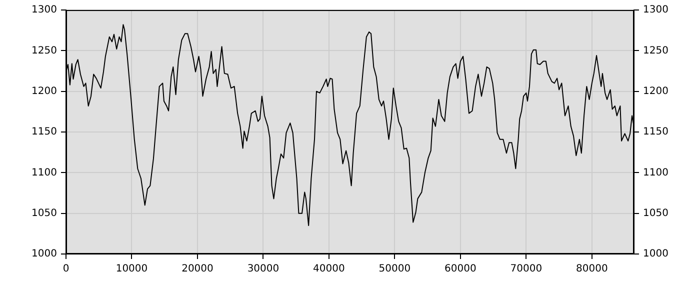  What do you see at coordinates (655, 50) in the screenshot?
I see `y2-tick-label: 1250` at bounding box center [655, 50].